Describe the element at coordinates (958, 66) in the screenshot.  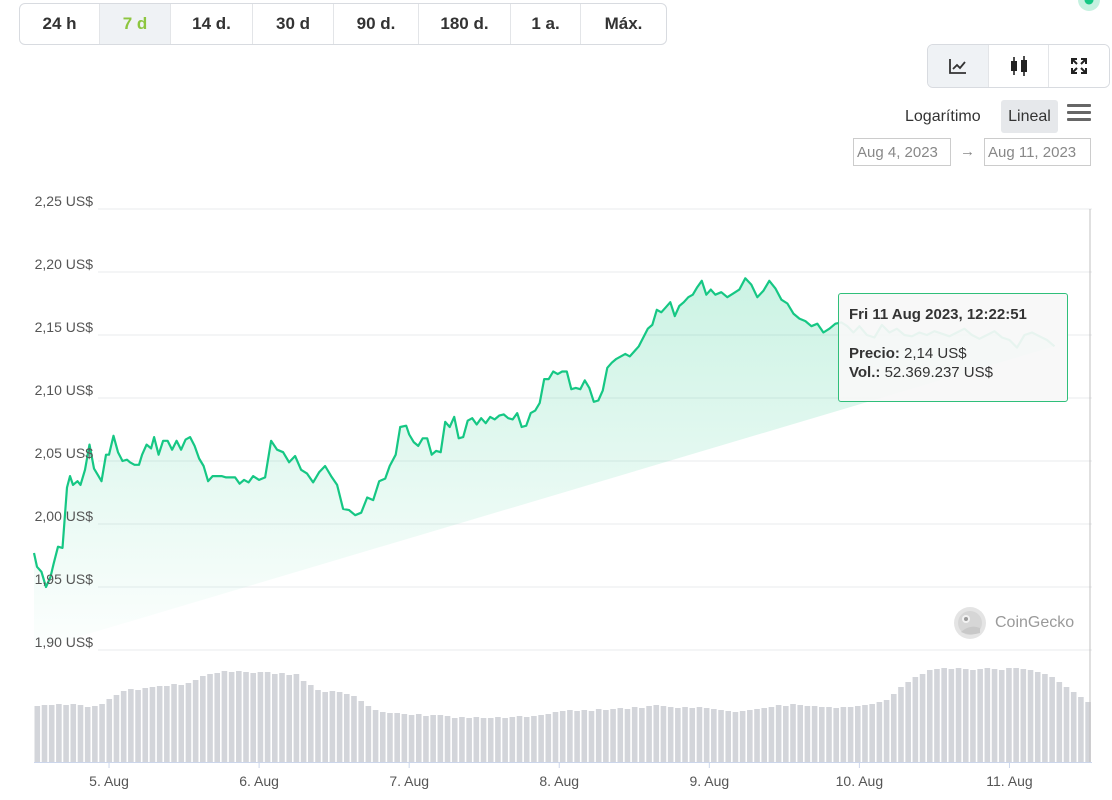
I see `line-chart-button` at that location.